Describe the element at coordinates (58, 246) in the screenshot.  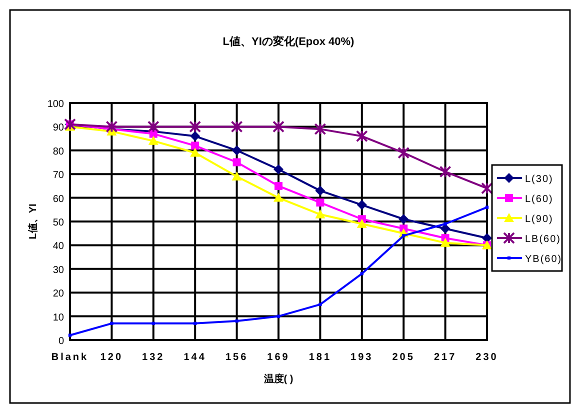
I see `y-tick-label: 40` at that location.